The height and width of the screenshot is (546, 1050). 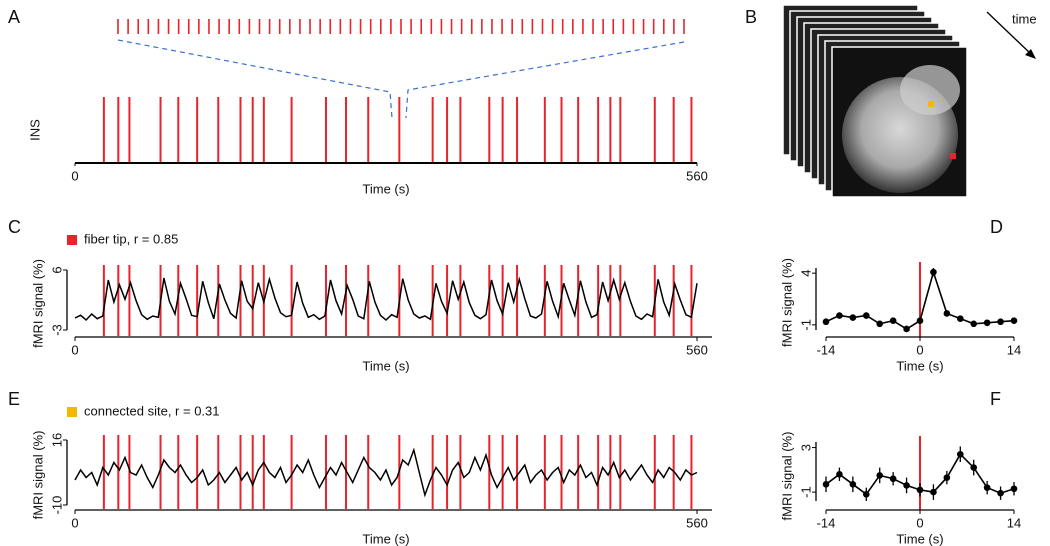 I want to click on panel-letter: C, so click(x=14, y=227).